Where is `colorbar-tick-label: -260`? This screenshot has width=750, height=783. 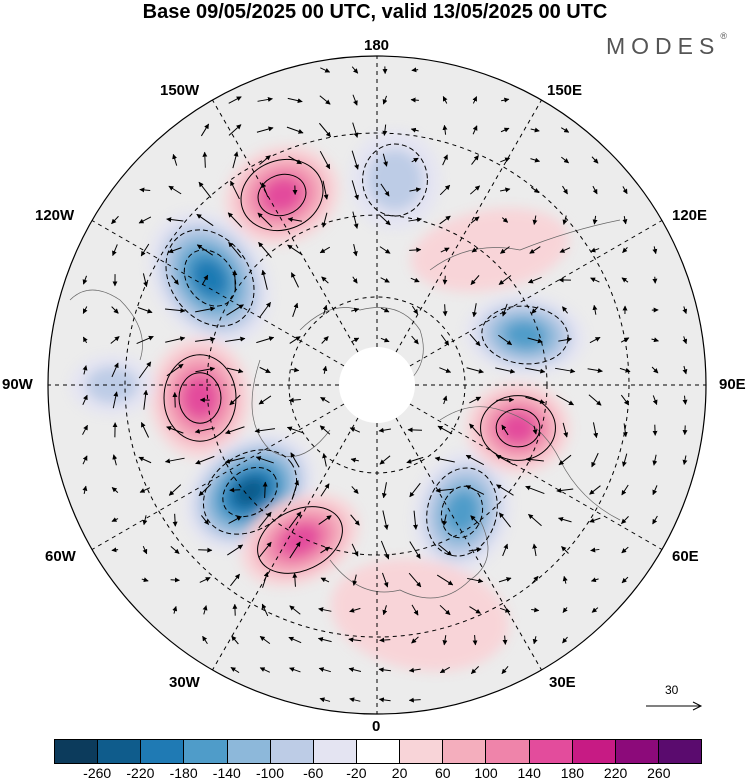 colorbar-tick-label: -260 is located at coordinates (97, 773).